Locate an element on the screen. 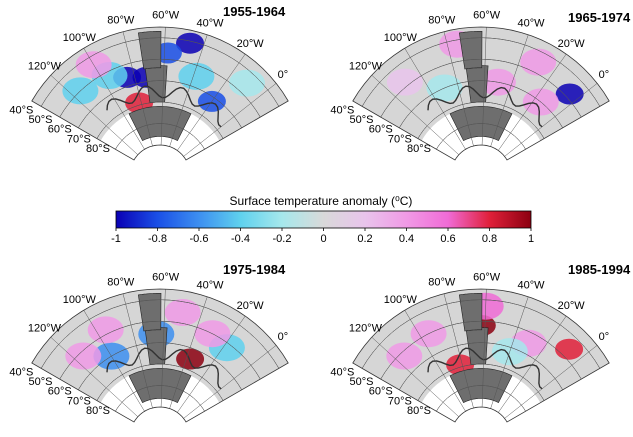 The height and width of the screenshot is (437, 633). colorbar-tick-label: -1 is located at coordinates (116, 239).